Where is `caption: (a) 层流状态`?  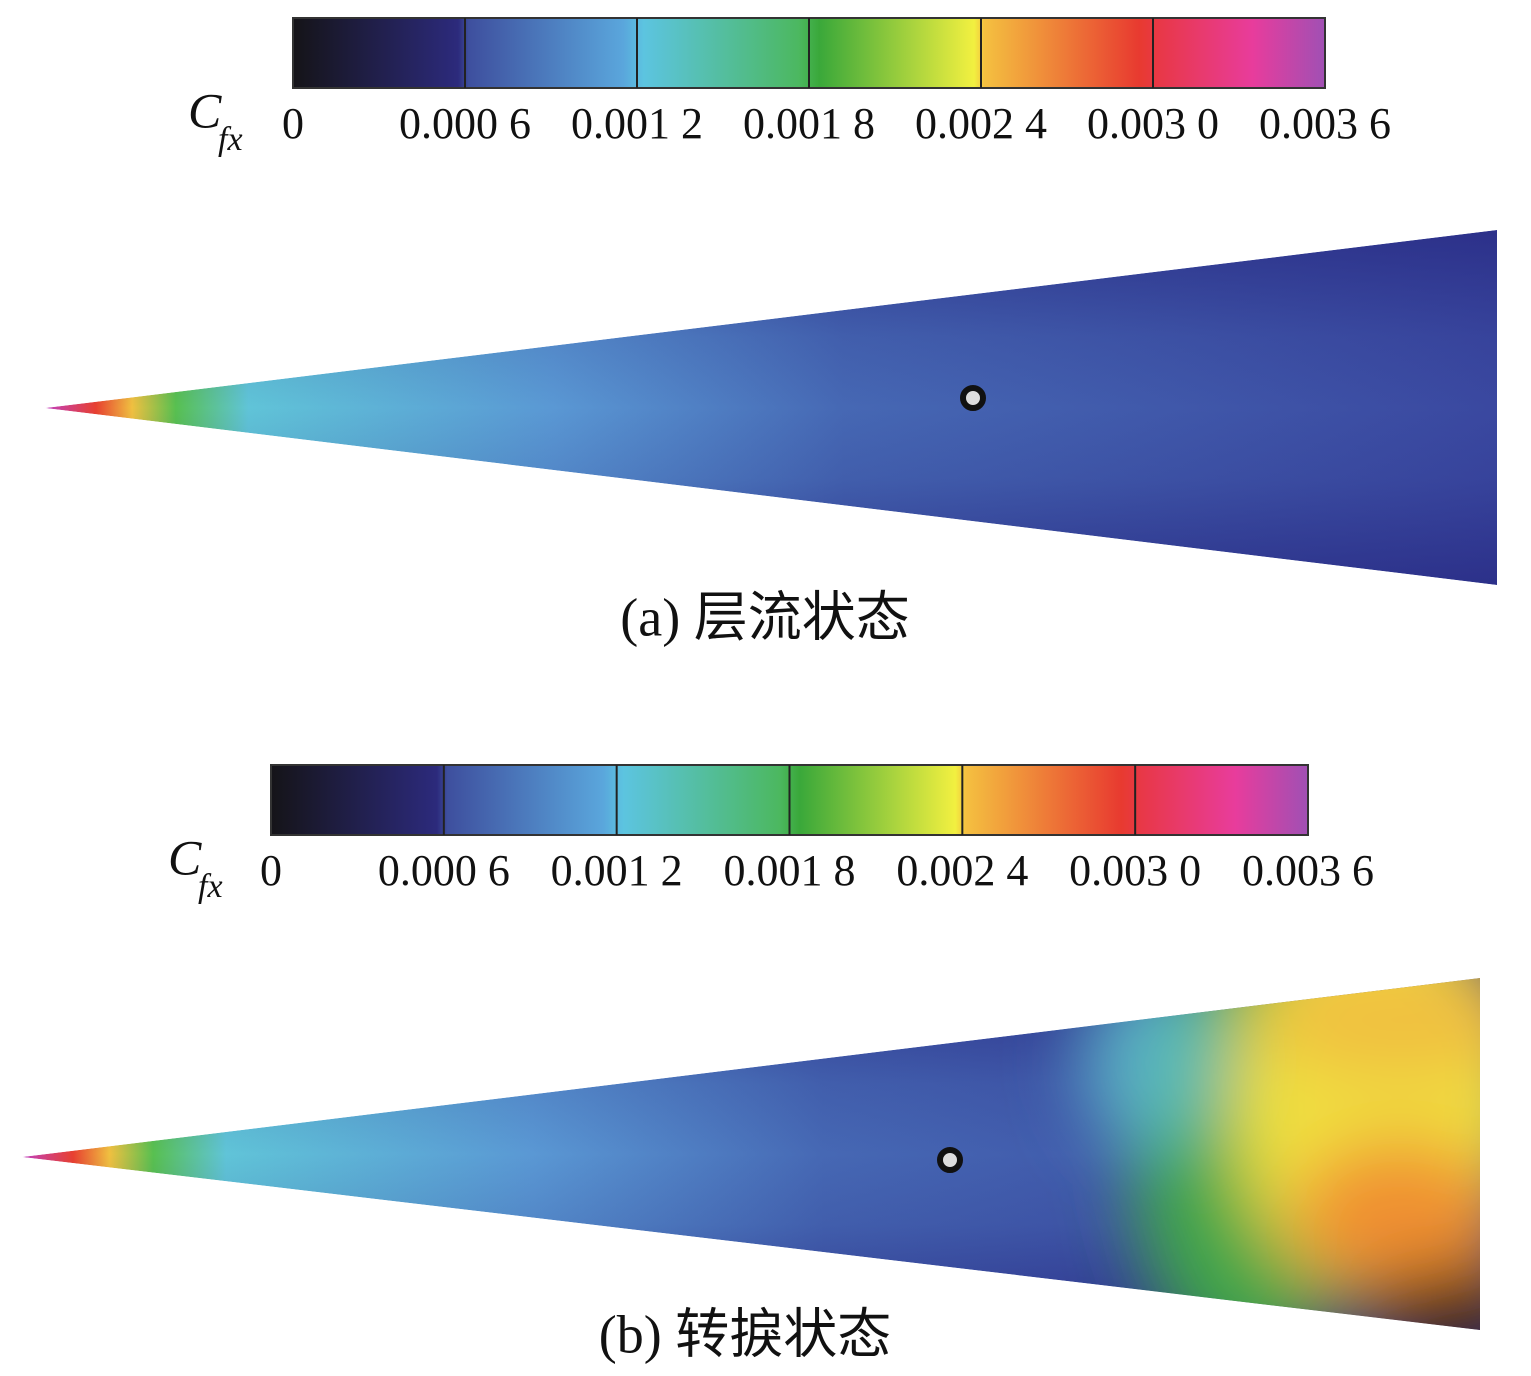 caption: (a) 层流状态 is located at coordinates (764, 617).